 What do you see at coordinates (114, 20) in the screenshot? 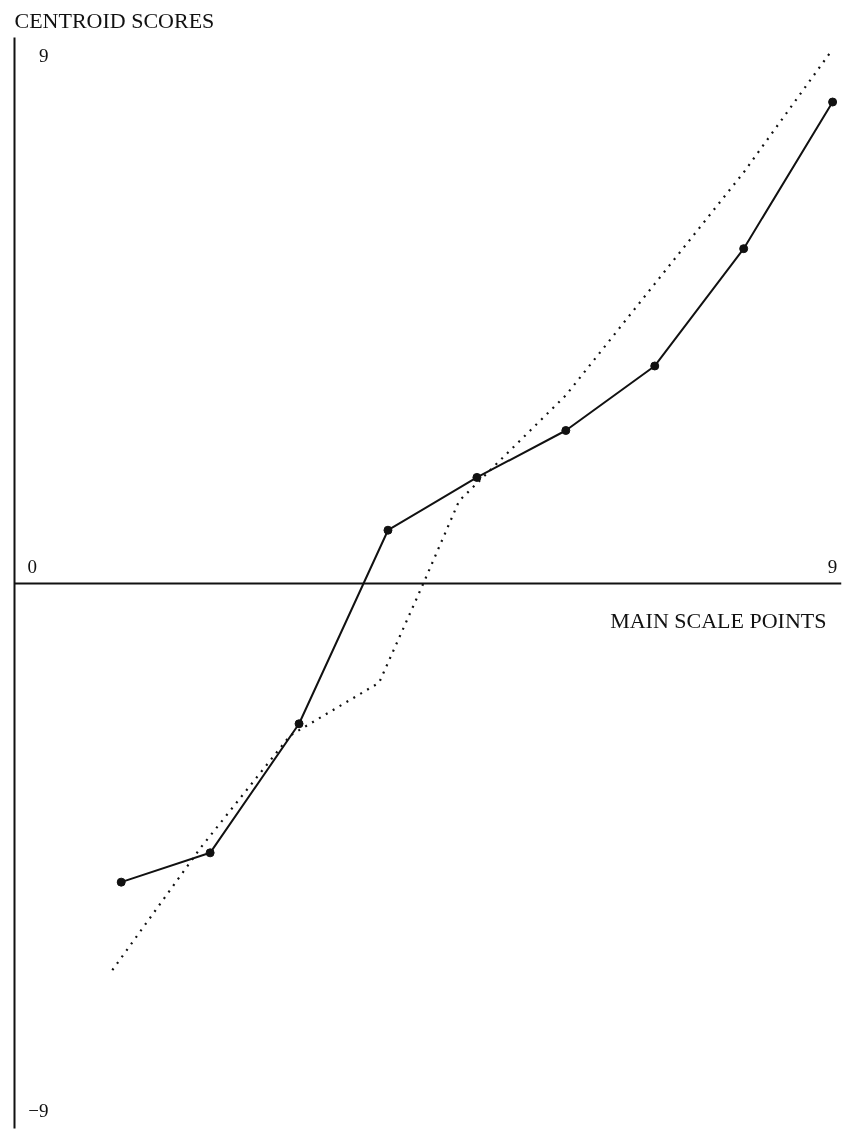
I see `y-axis-title: CENTROID SCORES` at bounding box center [114, 20].